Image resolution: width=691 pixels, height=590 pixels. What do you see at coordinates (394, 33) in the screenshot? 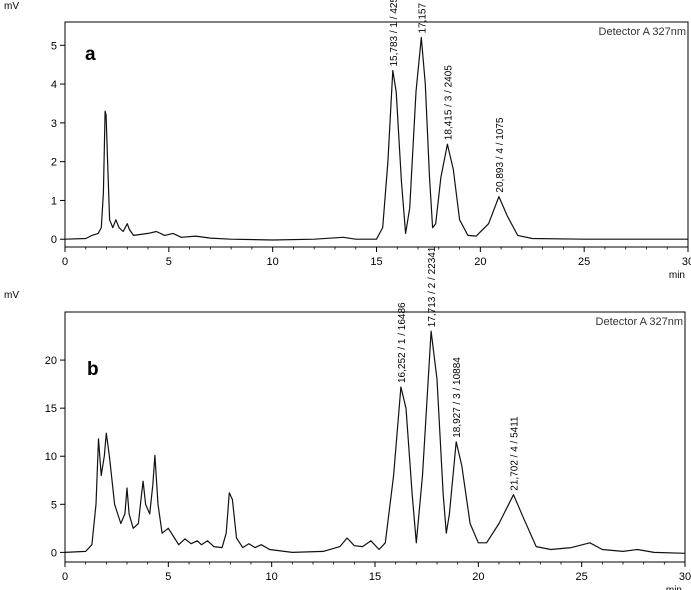
I see `peak-label: 15,783 / 1 / 4256` at bounding box center [394, 33].